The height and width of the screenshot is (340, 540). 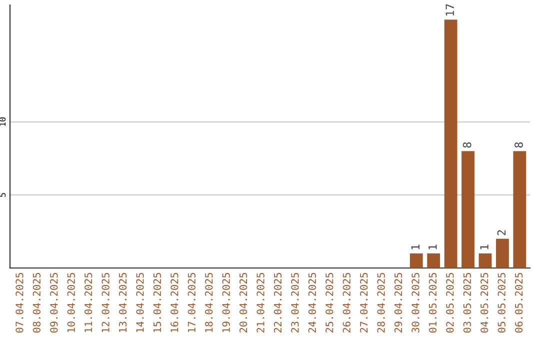 What do you see at coordinates (346, 302) in the screenshot?
I see `x-tick-label: 26.04.2025` at bounding box center [346, 302].